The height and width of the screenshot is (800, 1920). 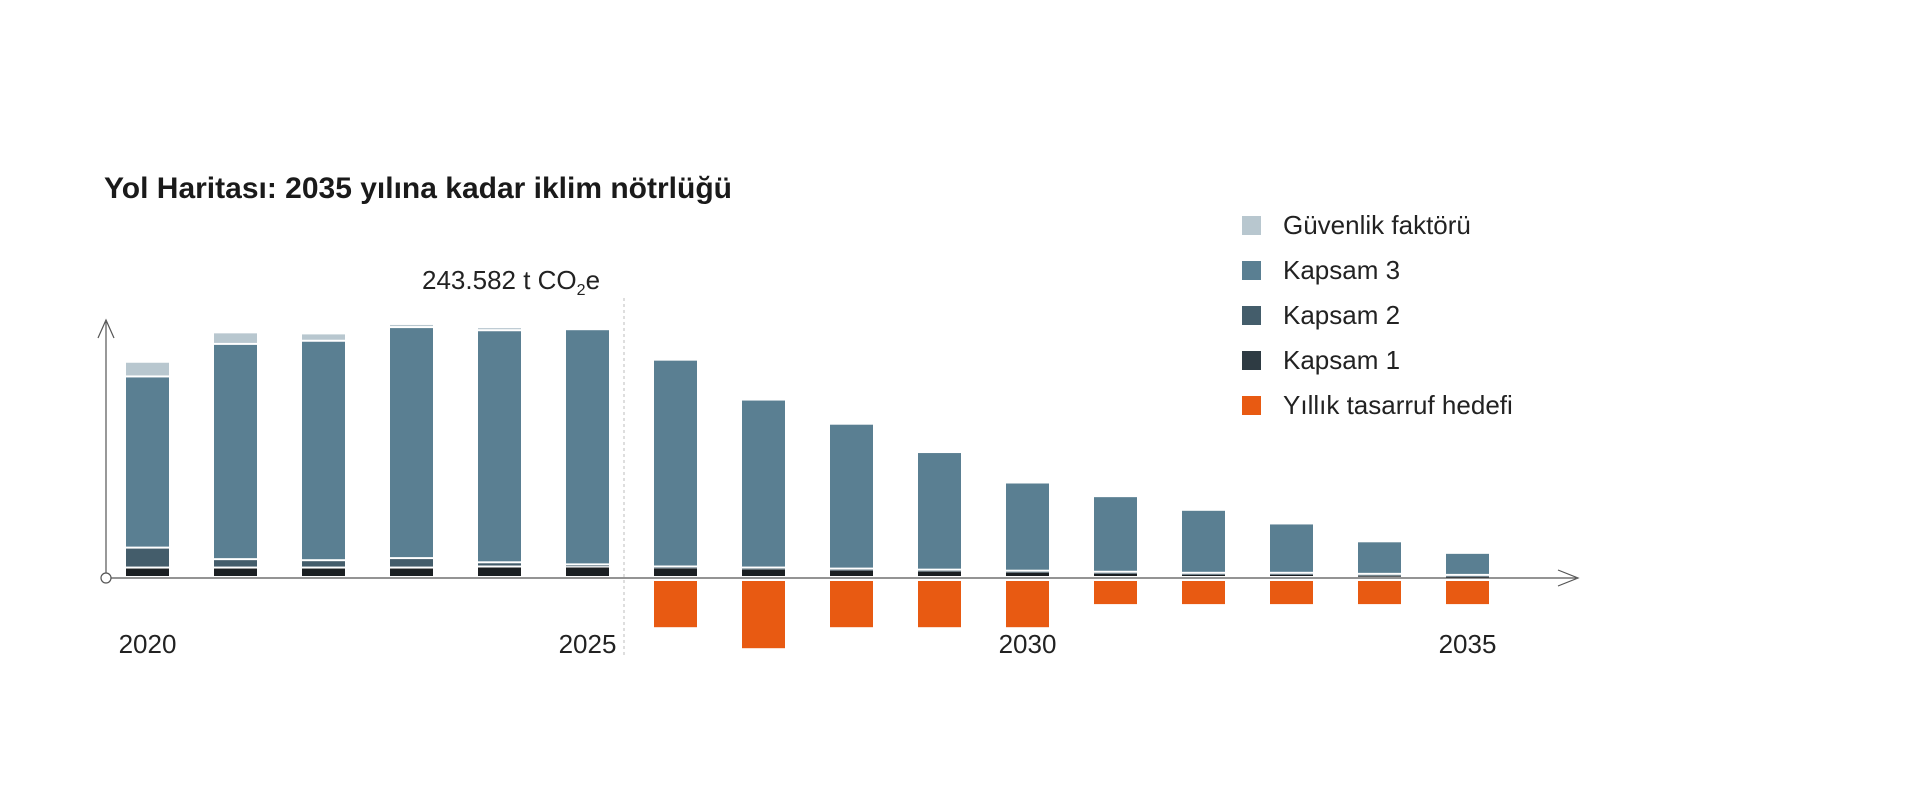 I want to click on legend-item-scope-3: Kapsam 3, so click(x=1377, y=270).